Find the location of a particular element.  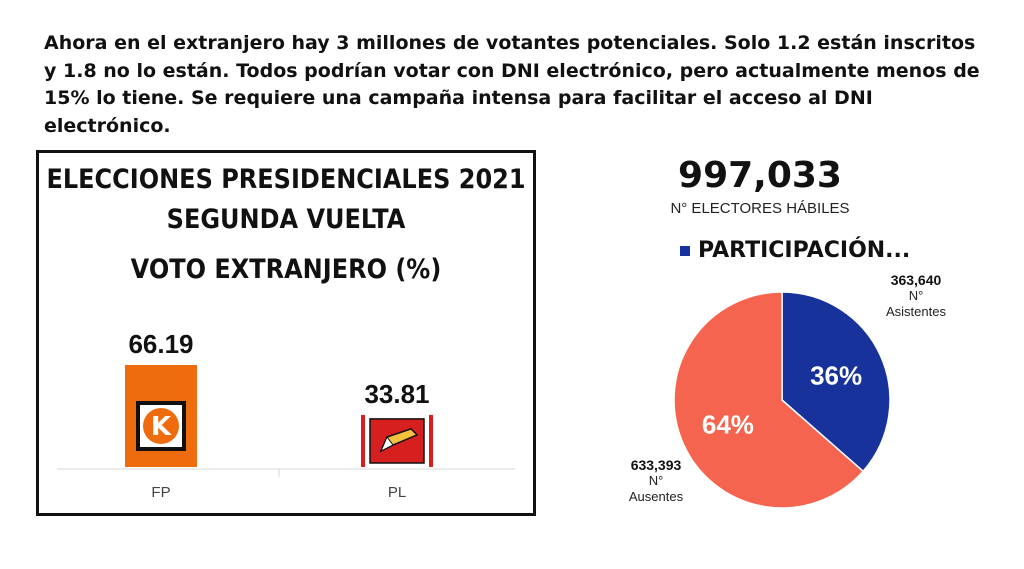

bar-value-label: 66.19 is located at coordinates (160, 344).